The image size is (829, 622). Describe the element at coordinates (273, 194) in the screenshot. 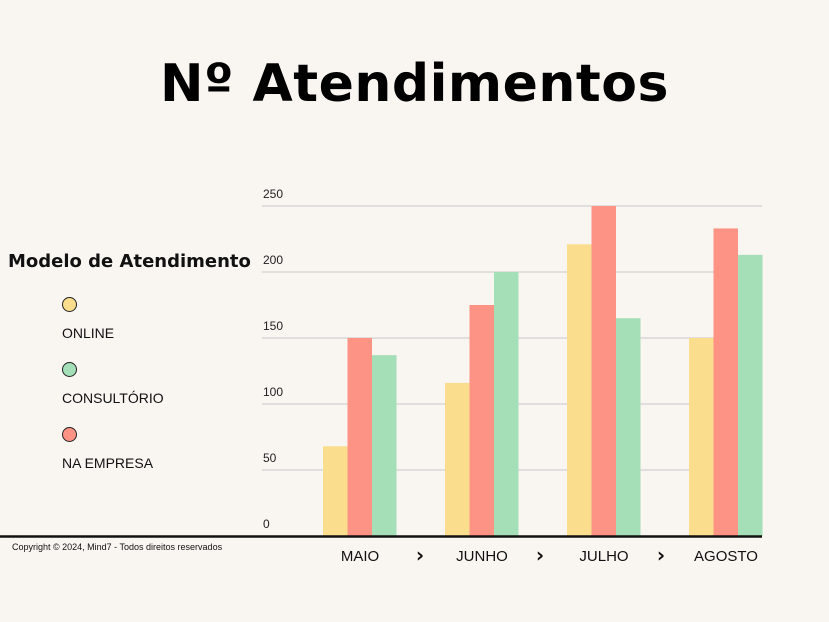

I see `y-tick-label-250: 250` at that location.